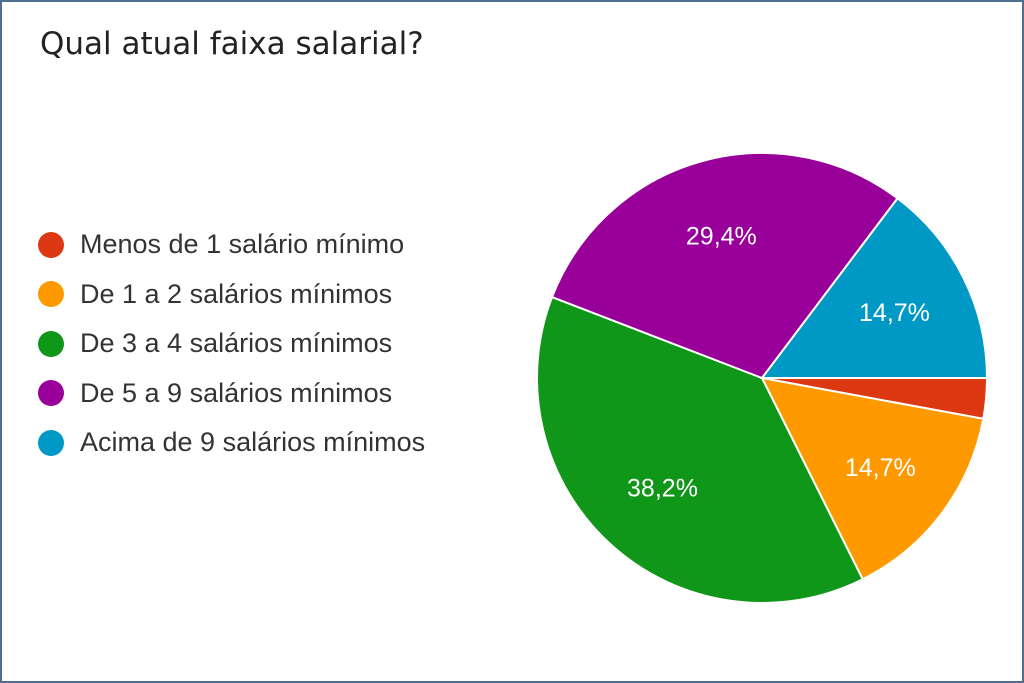  Describe the element at coordinates (236, 293) in the screenshot. I see `legend-label: De 1 a 2 salários mínimos` at that location.